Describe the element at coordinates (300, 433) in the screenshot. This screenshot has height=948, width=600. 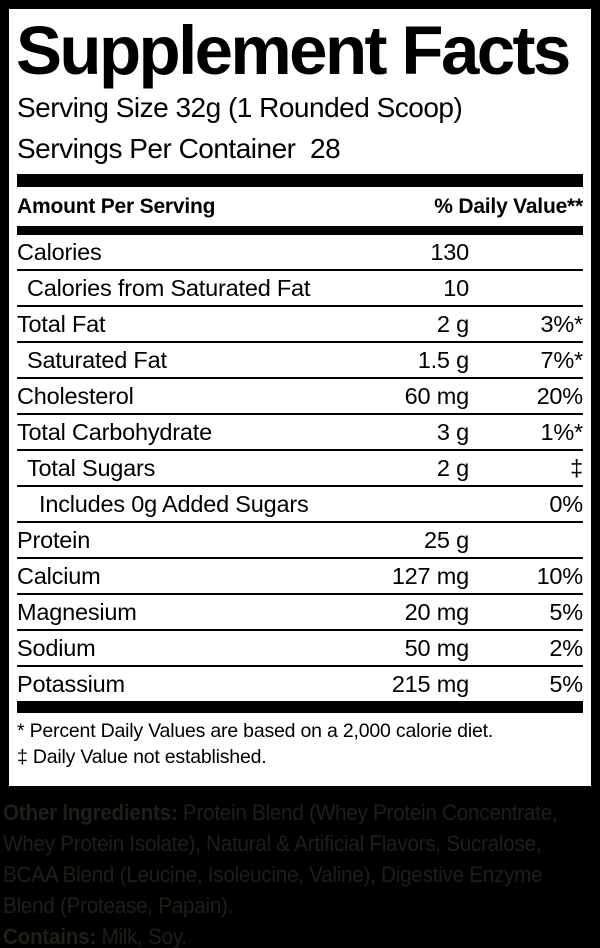
I see `table-row: Total Carbohydrate 3 g 1%*` at that location.